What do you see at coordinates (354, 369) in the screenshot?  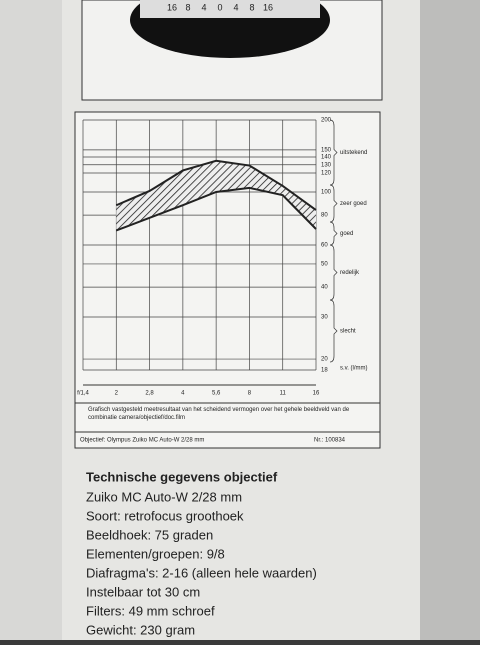 I see `rating-label: s.v. (l/mm)` at bounding box center [354, 369].